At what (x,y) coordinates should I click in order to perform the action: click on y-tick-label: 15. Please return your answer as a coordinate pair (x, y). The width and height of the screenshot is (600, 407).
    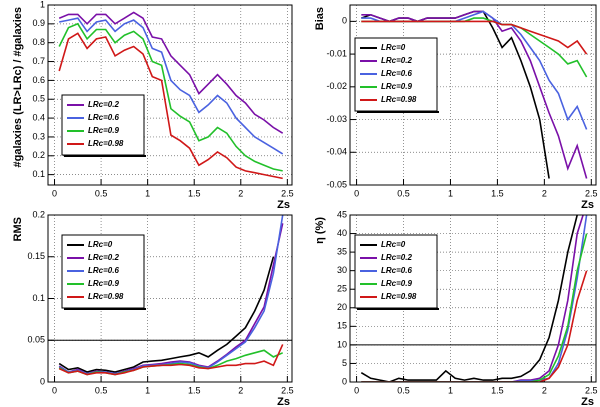
    Looking at the image, I should click on (342, 326).